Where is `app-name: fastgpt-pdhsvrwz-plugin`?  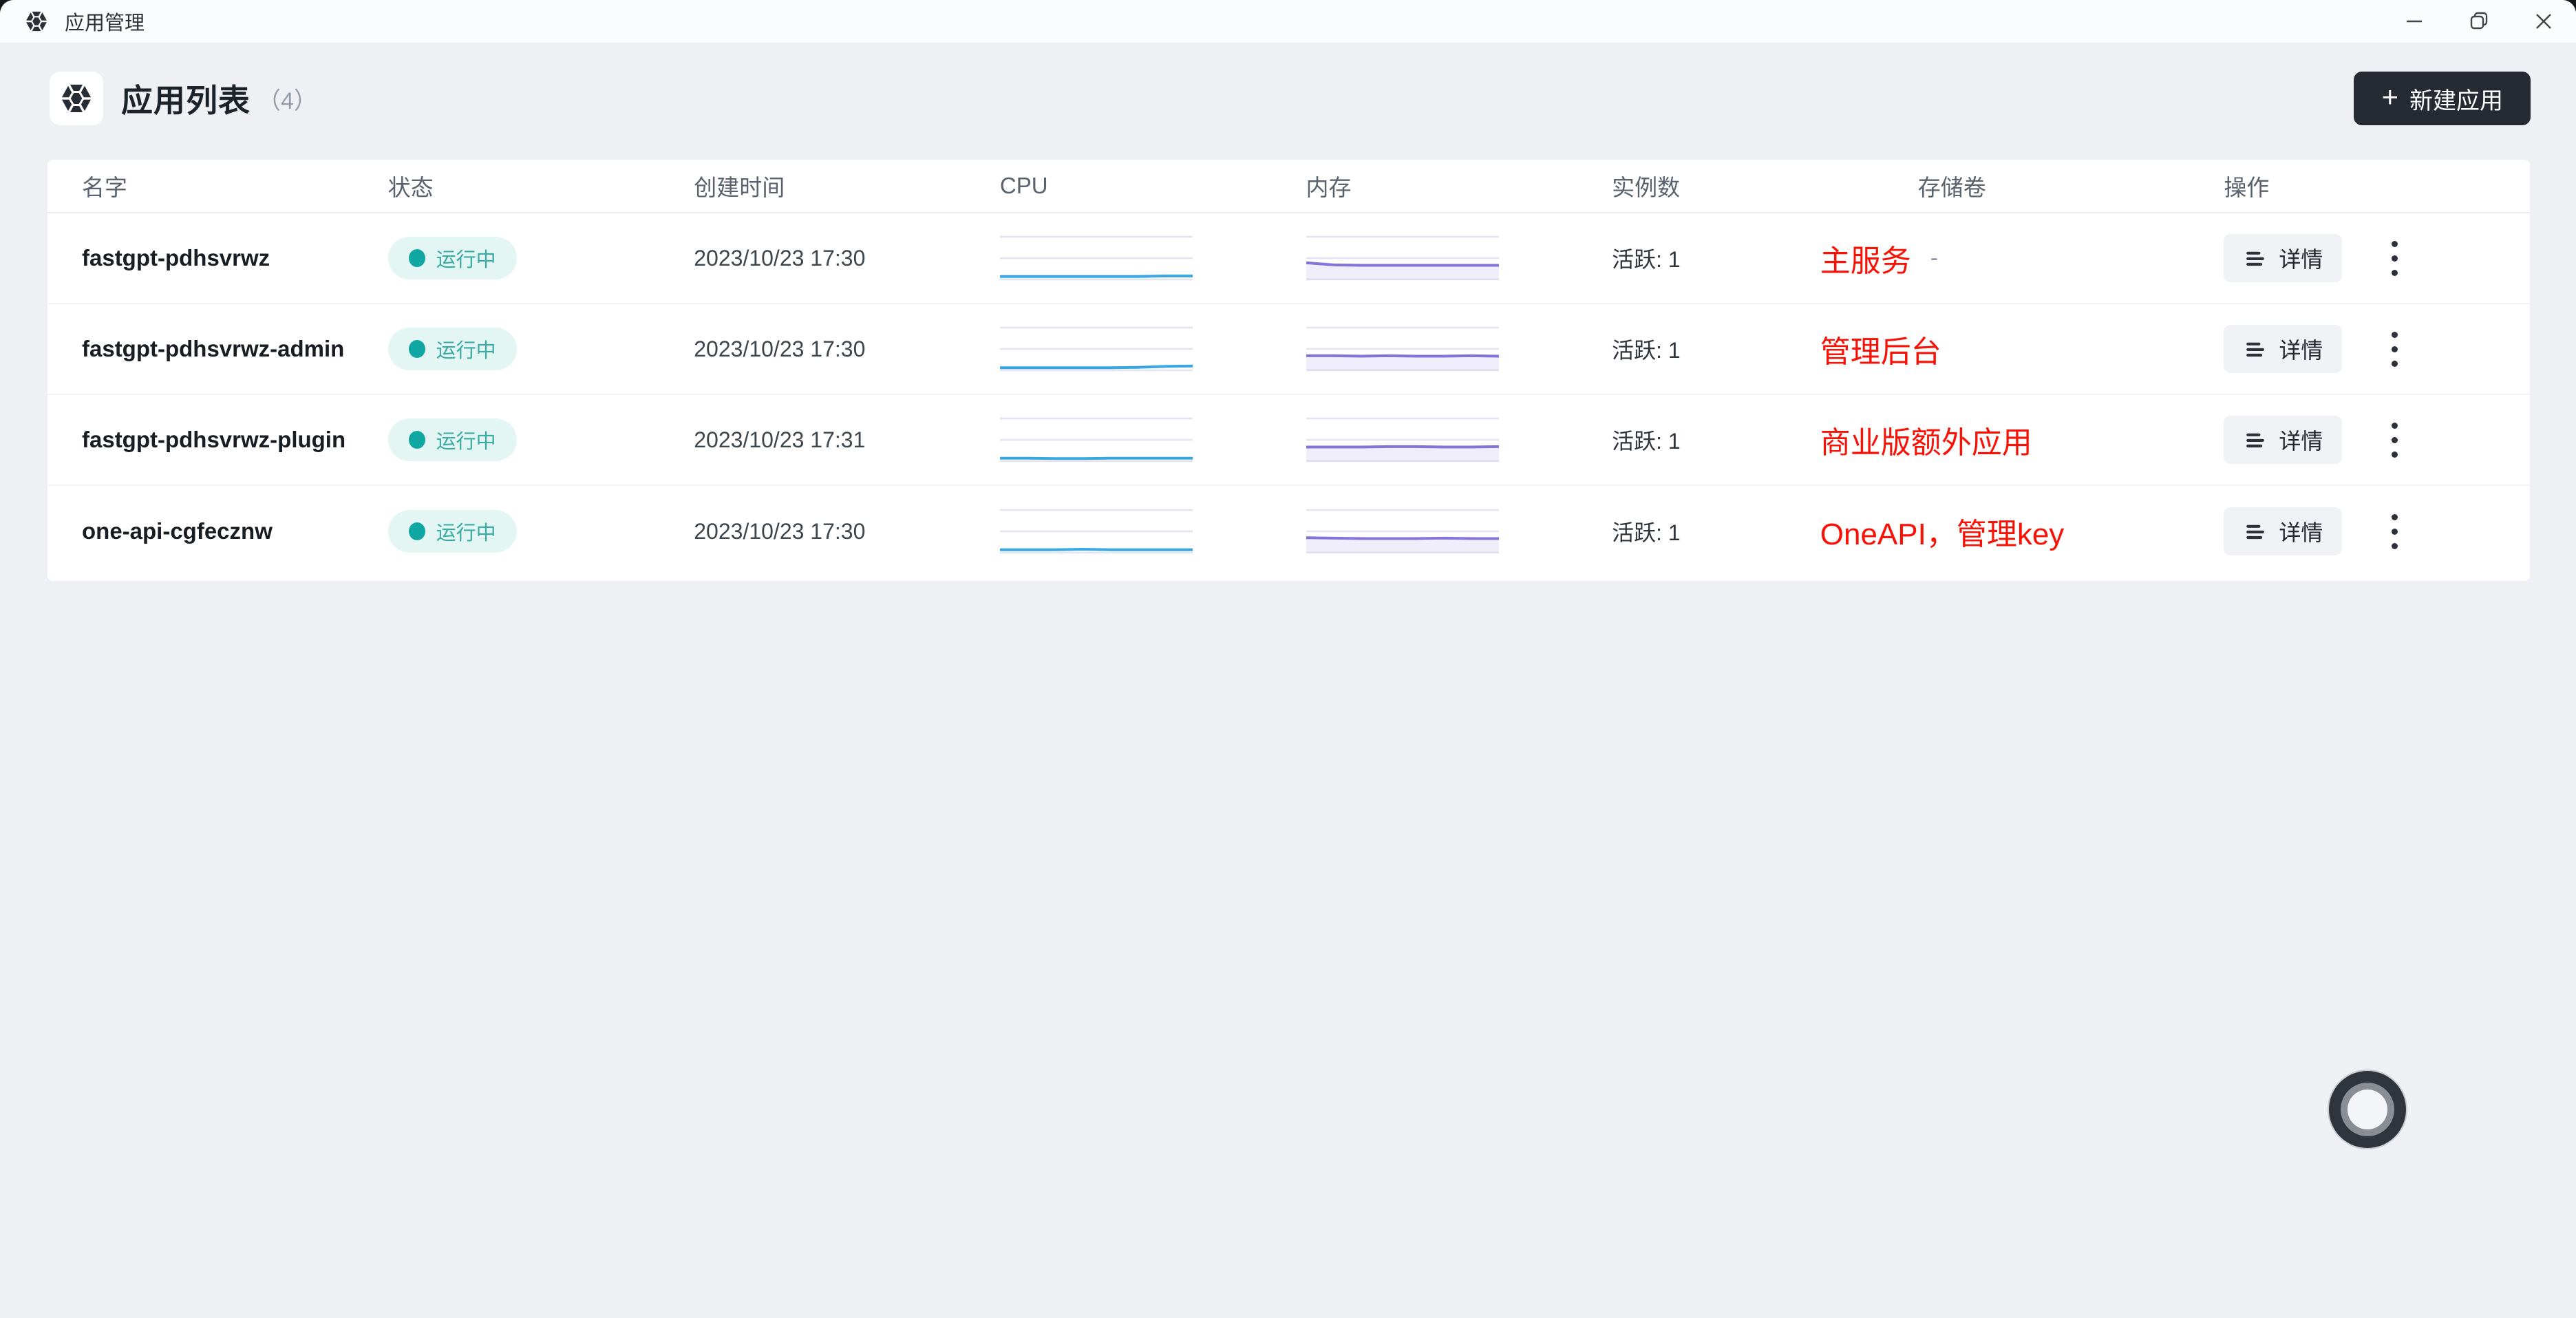
app-name: fastgpt-pdhsvrwz-plugin is located at coordinates (214, 439).